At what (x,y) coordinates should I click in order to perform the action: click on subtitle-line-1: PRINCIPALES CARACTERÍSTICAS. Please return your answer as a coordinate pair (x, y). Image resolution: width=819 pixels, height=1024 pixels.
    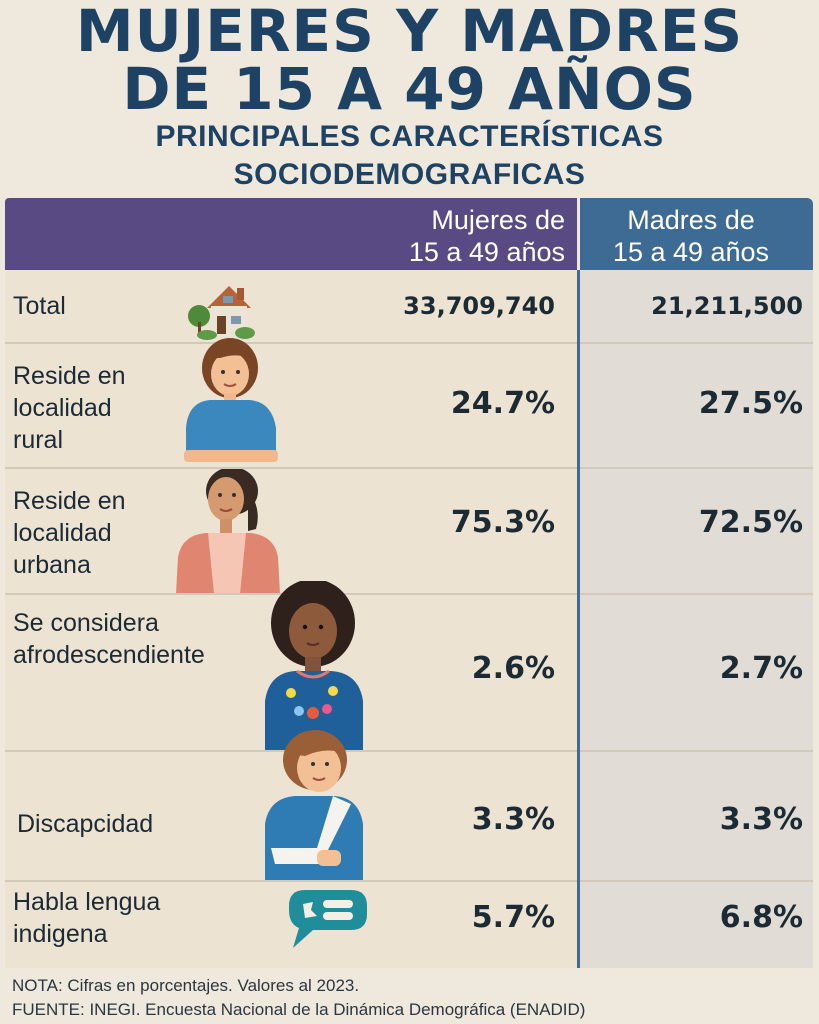
    Looking at the image, I should click on (409, 136).